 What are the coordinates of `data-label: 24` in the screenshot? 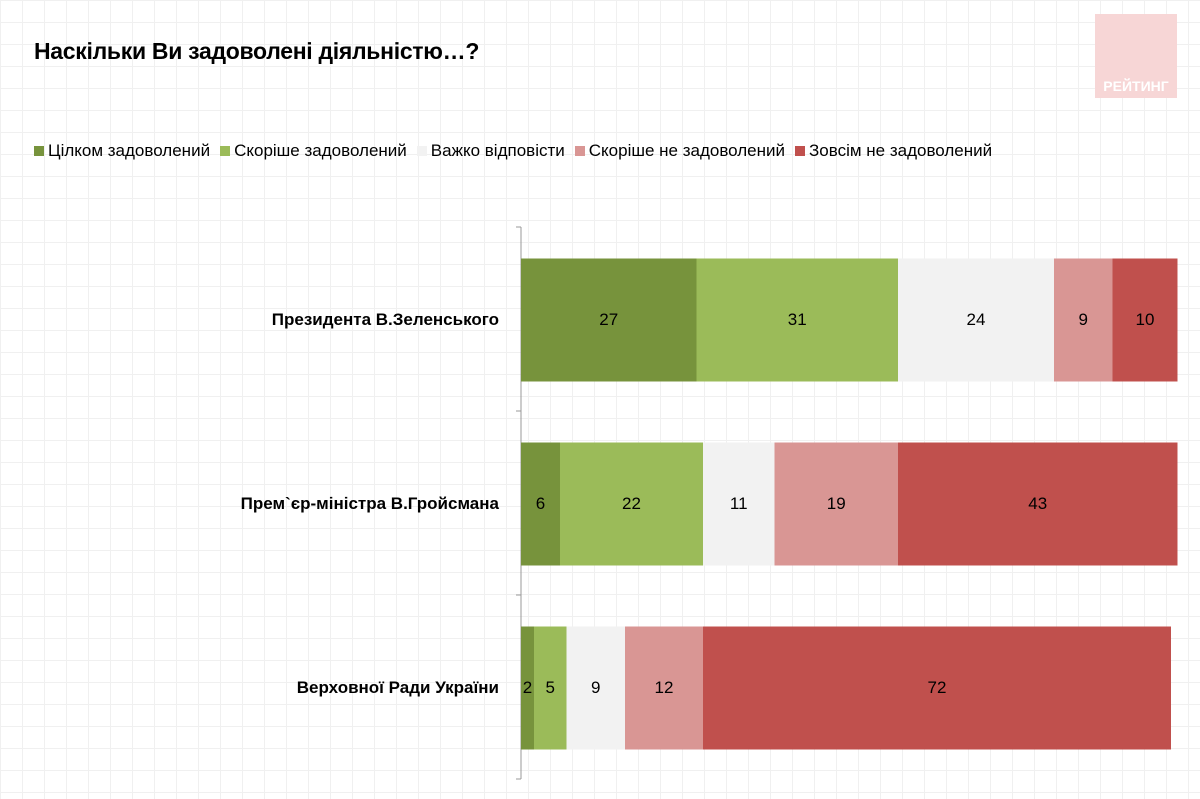 It's located at (976, 319).